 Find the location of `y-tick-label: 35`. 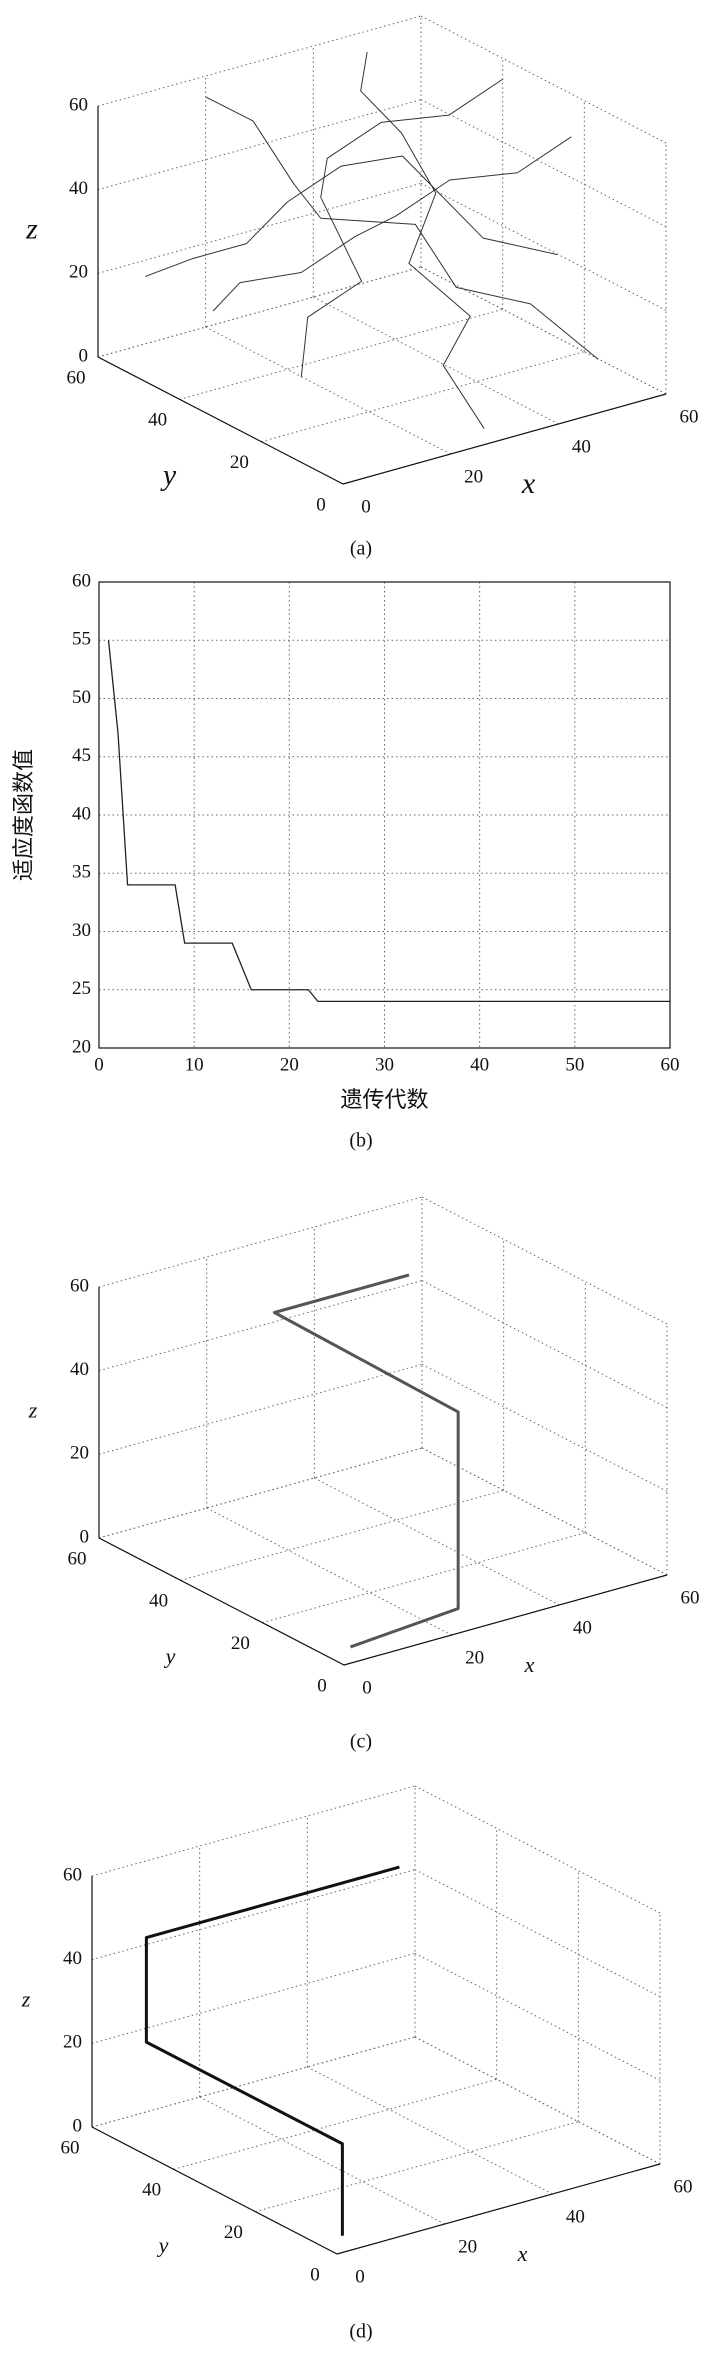

y-tick-label: 35 is located at coordinates (81, 872).